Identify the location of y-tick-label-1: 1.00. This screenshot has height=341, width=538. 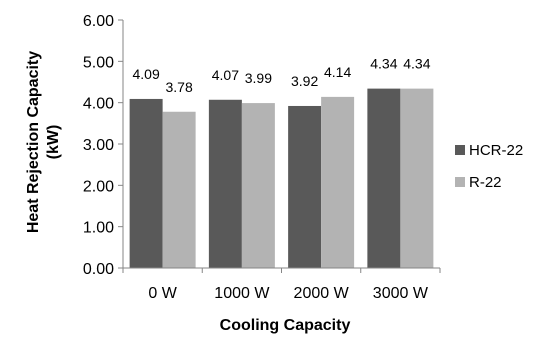
(98, 228).